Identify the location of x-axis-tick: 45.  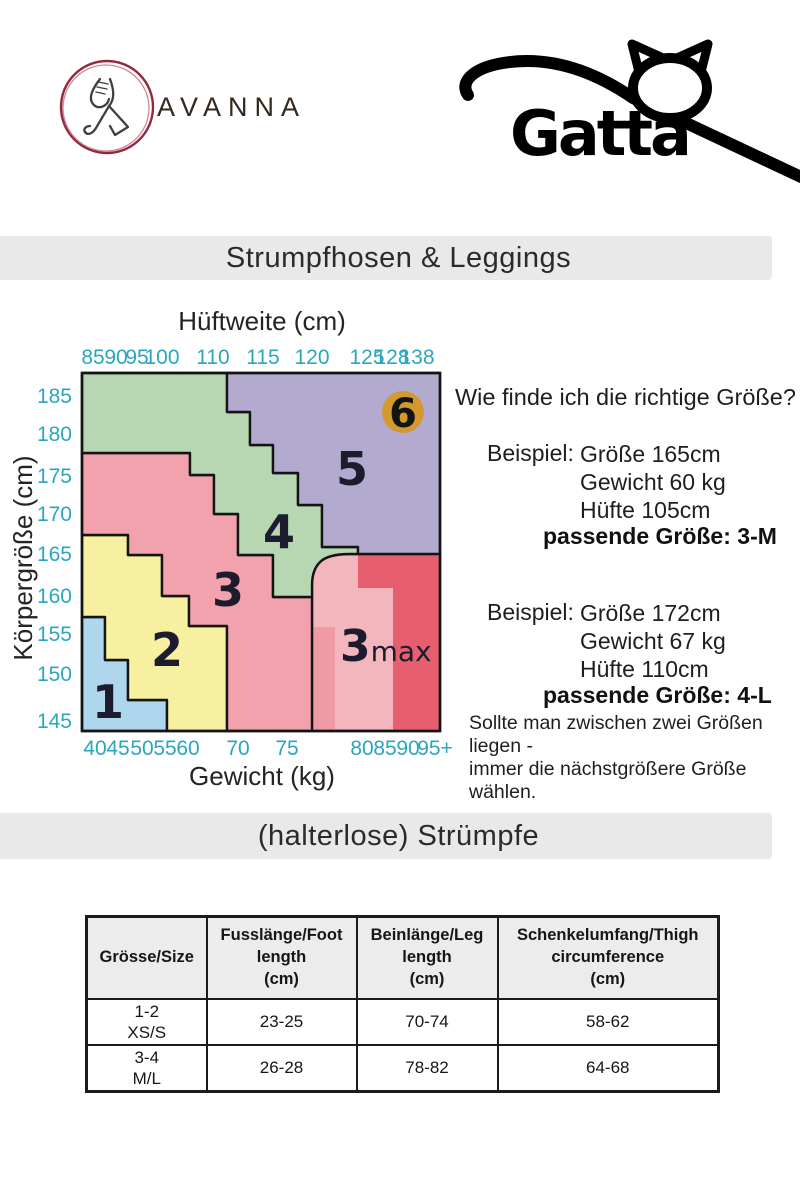
(117, 748).